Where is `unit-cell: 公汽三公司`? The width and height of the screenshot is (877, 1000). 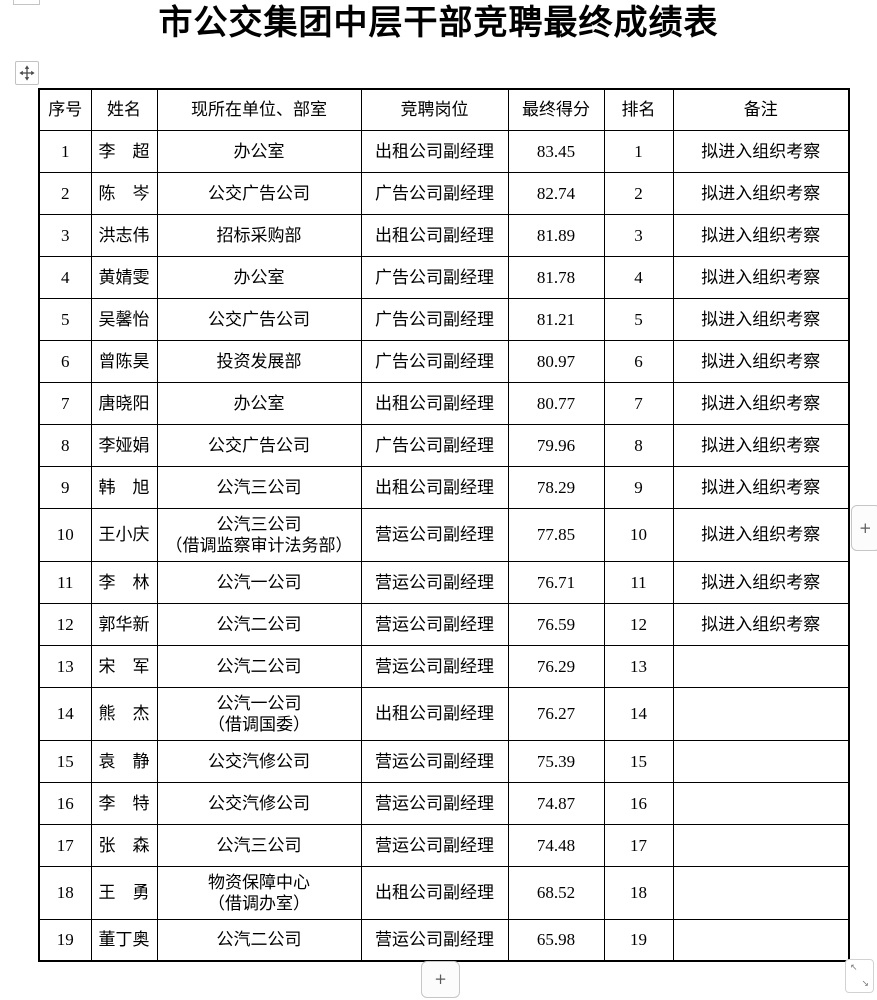
unit-cell: 公汽三公司 is located at coordinates (259, 845).